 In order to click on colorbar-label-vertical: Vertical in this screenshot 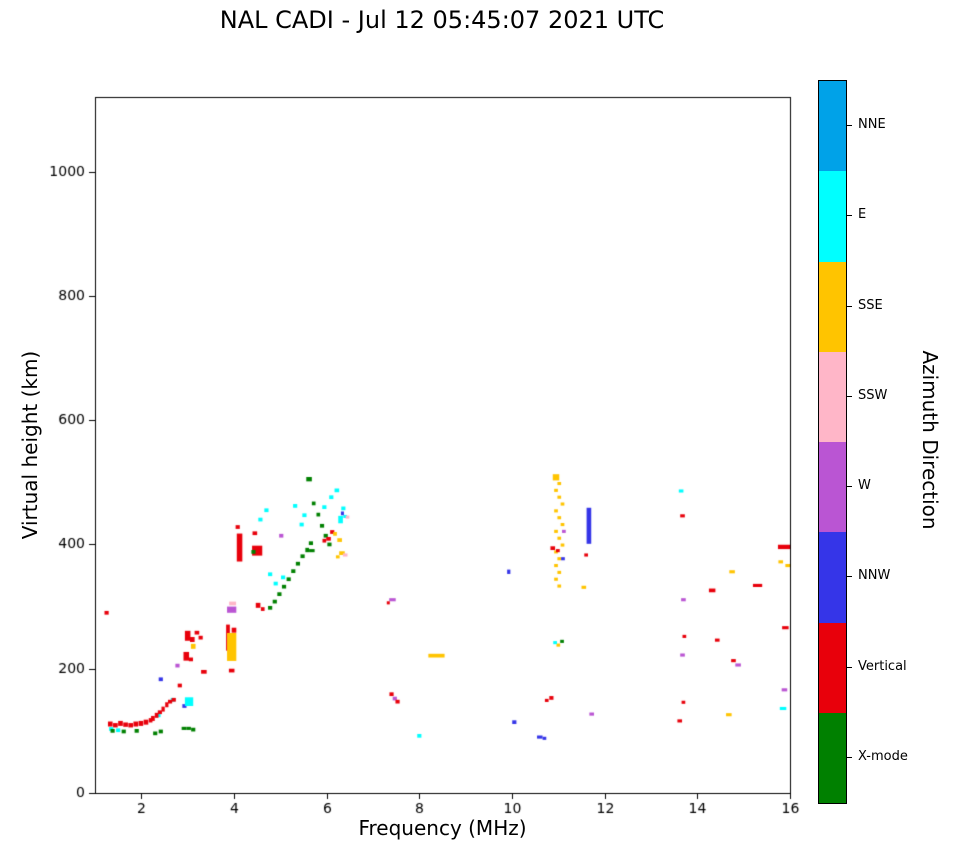, I will do `click(882, 666)`.